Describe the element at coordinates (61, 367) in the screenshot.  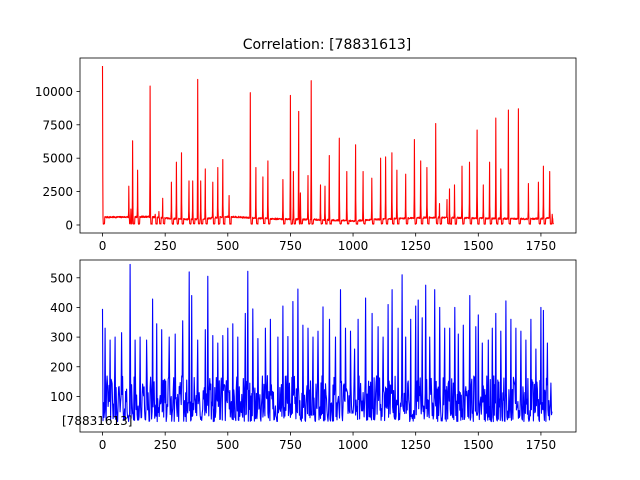
I see `y-tick-label: 200` at that location.